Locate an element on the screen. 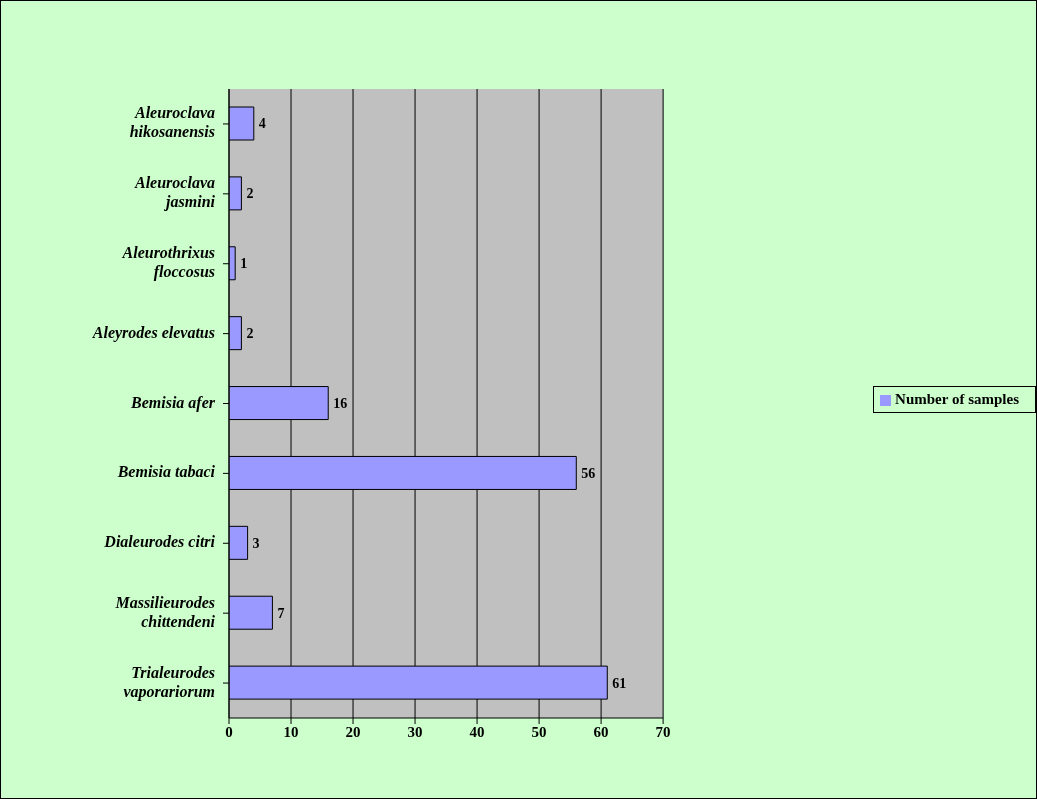 The image size is (1037, 799). data-label: 7 is located at coordinates (281, 613).